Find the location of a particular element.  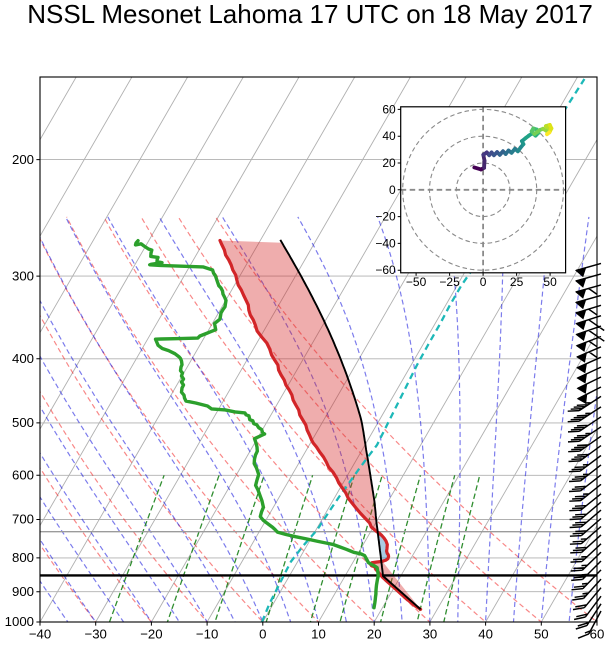

svg-text: −60 is located at coordinates (385, 270).